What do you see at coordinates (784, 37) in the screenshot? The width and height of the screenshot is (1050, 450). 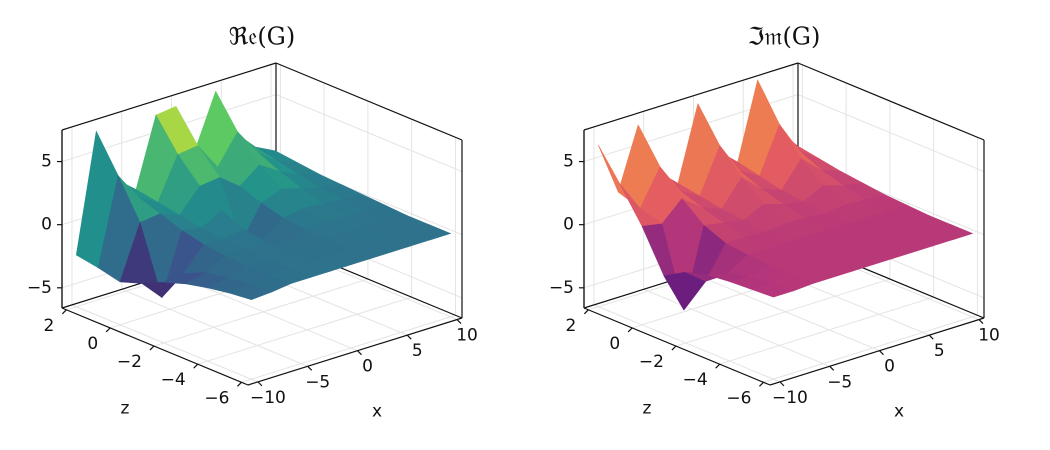 I see `chart-title: ℑ𝔪(G)` at bounding box center [784, 37].